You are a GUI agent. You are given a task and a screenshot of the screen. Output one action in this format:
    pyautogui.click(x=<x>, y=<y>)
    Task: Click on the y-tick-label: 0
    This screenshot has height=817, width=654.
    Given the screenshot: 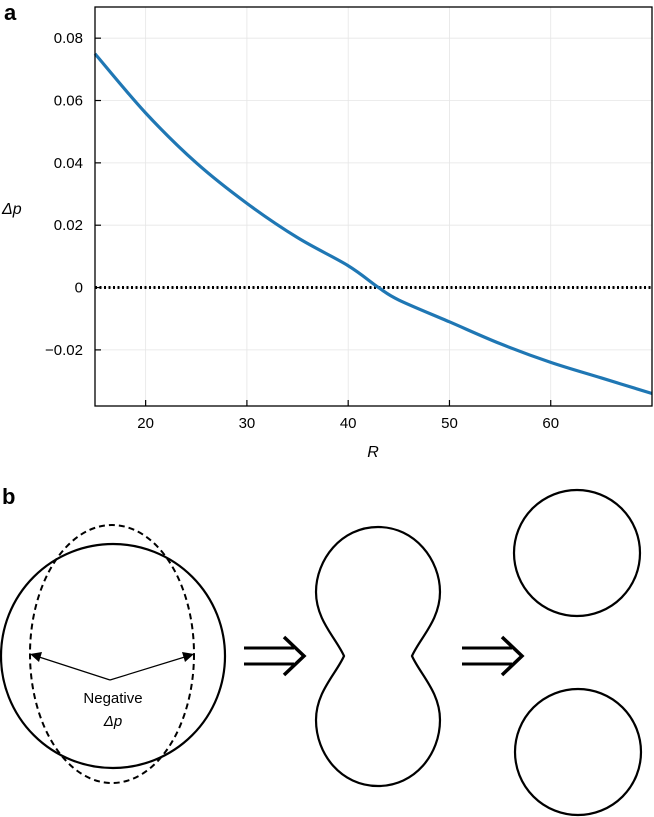 What is the action you would take?
    pyautogui.click(x=79, y=288)
    